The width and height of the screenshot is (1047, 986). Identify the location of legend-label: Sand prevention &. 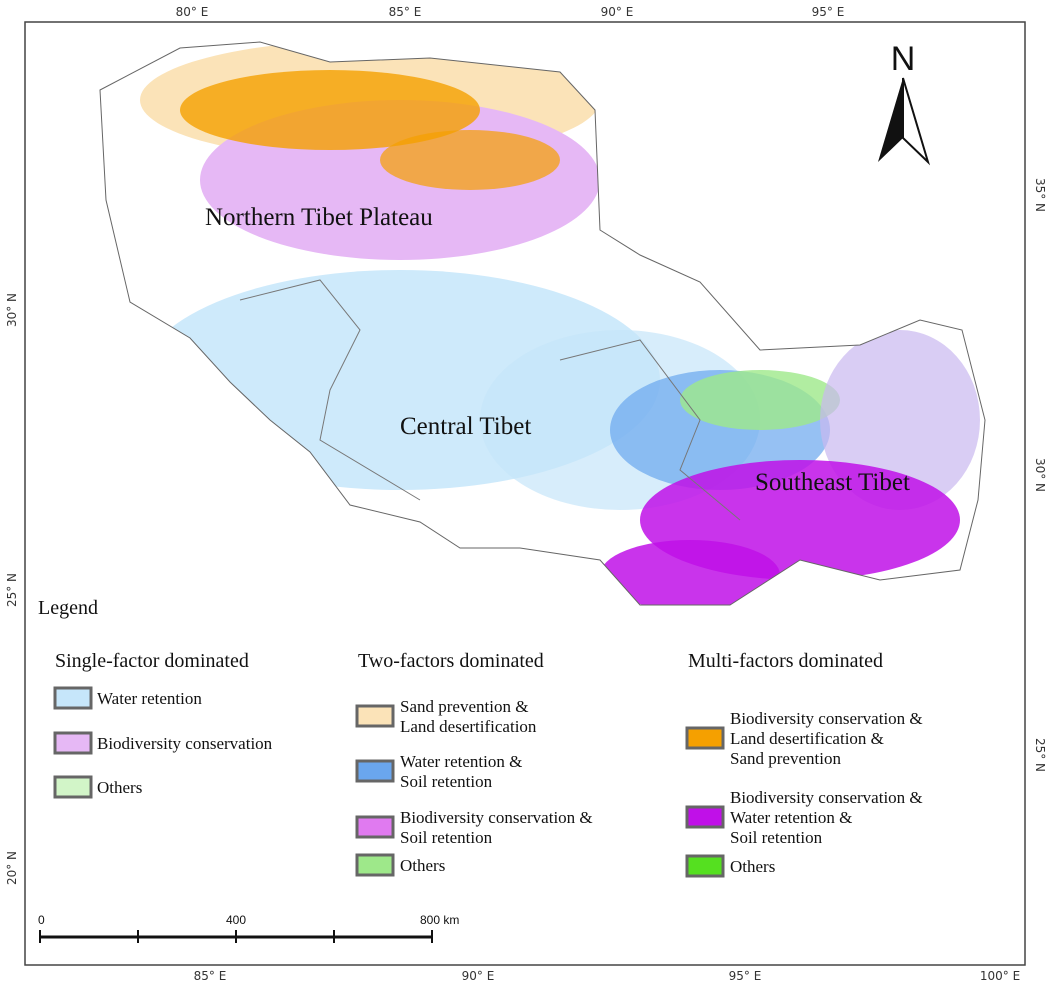
(464, 706).